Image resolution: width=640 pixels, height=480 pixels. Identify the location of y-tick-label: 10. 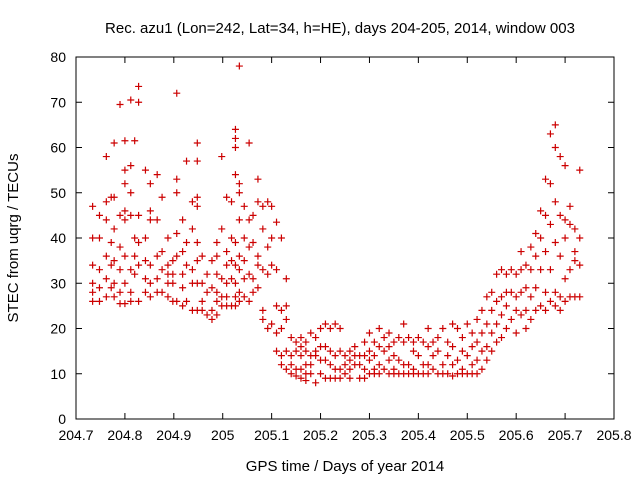
(58, 374).